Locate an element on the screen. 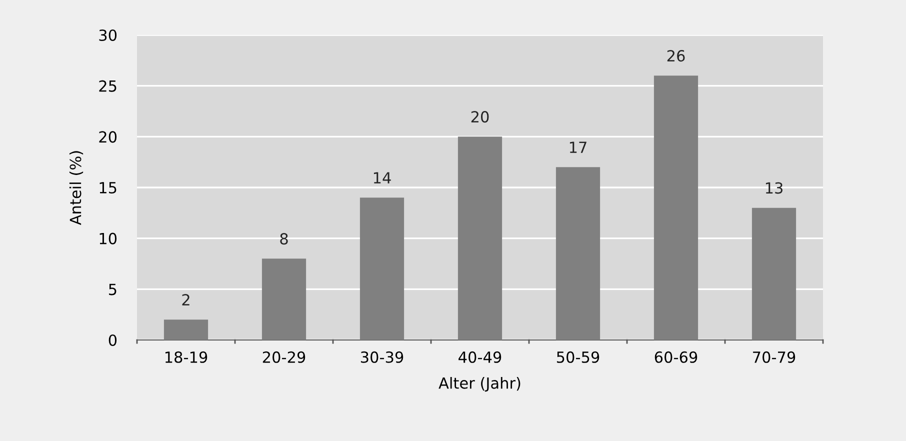  y-tick-label: 10 is located at coordinates (108, 238).